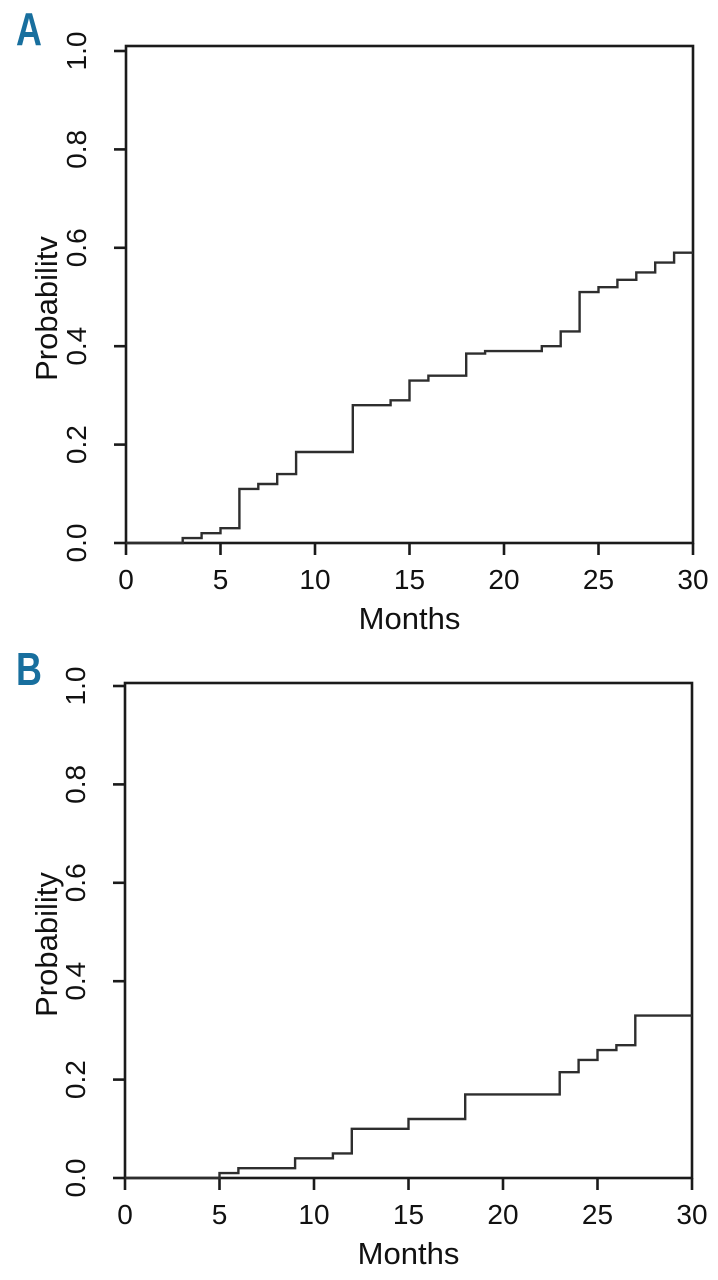  What do you see at coordinates (29, 29) in the screenshot?
I see `panel-a-label: A` at bounding box center [29, 29].